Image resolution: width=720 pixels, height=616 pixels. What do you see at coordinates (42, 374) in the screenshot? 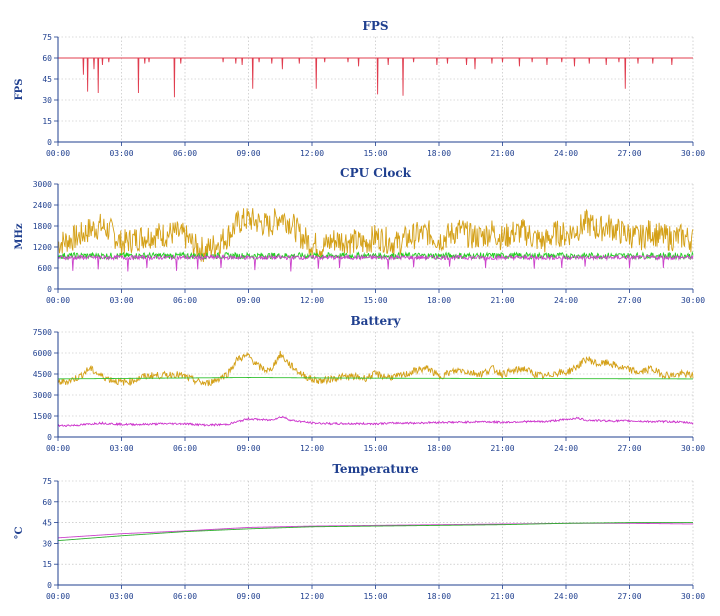
I see `y-tick-label: 4500` at bounding box center [42, 374].